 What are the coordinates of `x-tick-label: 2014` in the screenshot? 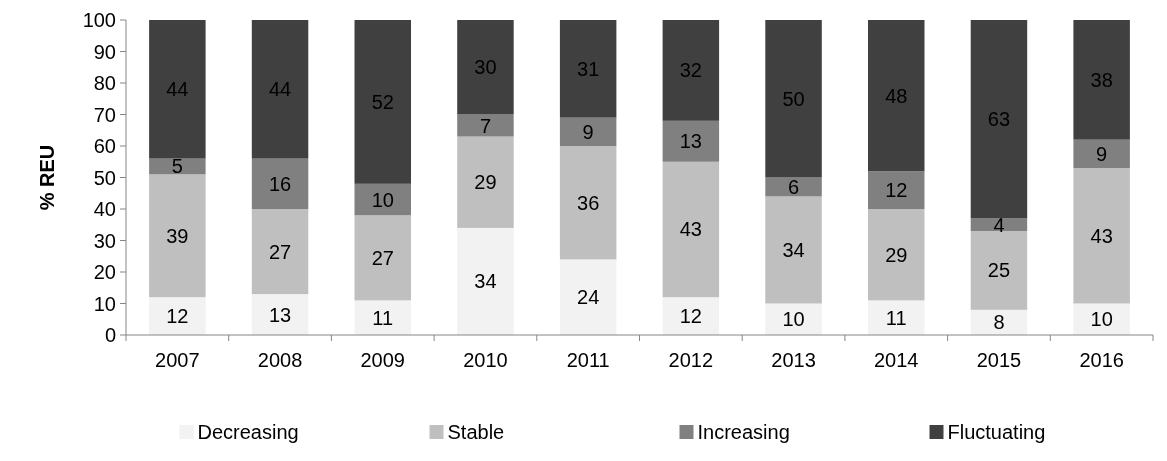 It's located at (896, 360).